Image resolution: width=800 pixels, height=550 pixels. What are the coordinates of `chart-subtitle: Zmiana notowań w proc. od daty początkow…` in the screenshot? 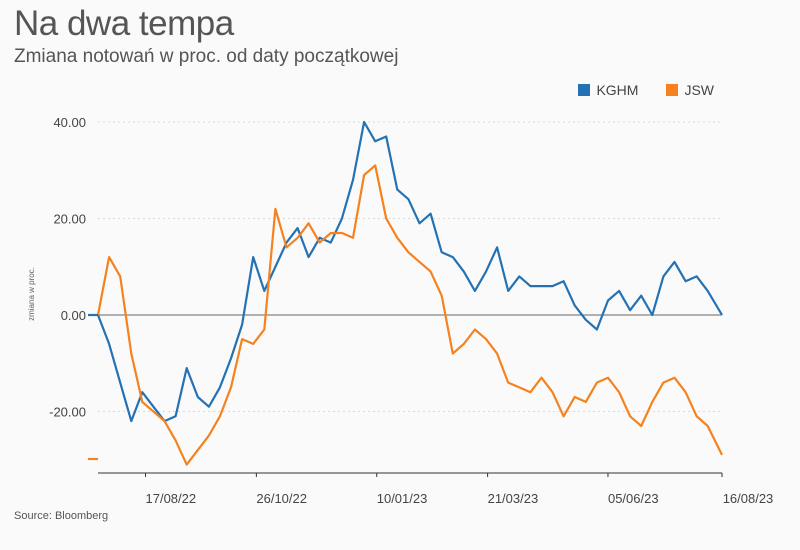 It's located at (206, 56).